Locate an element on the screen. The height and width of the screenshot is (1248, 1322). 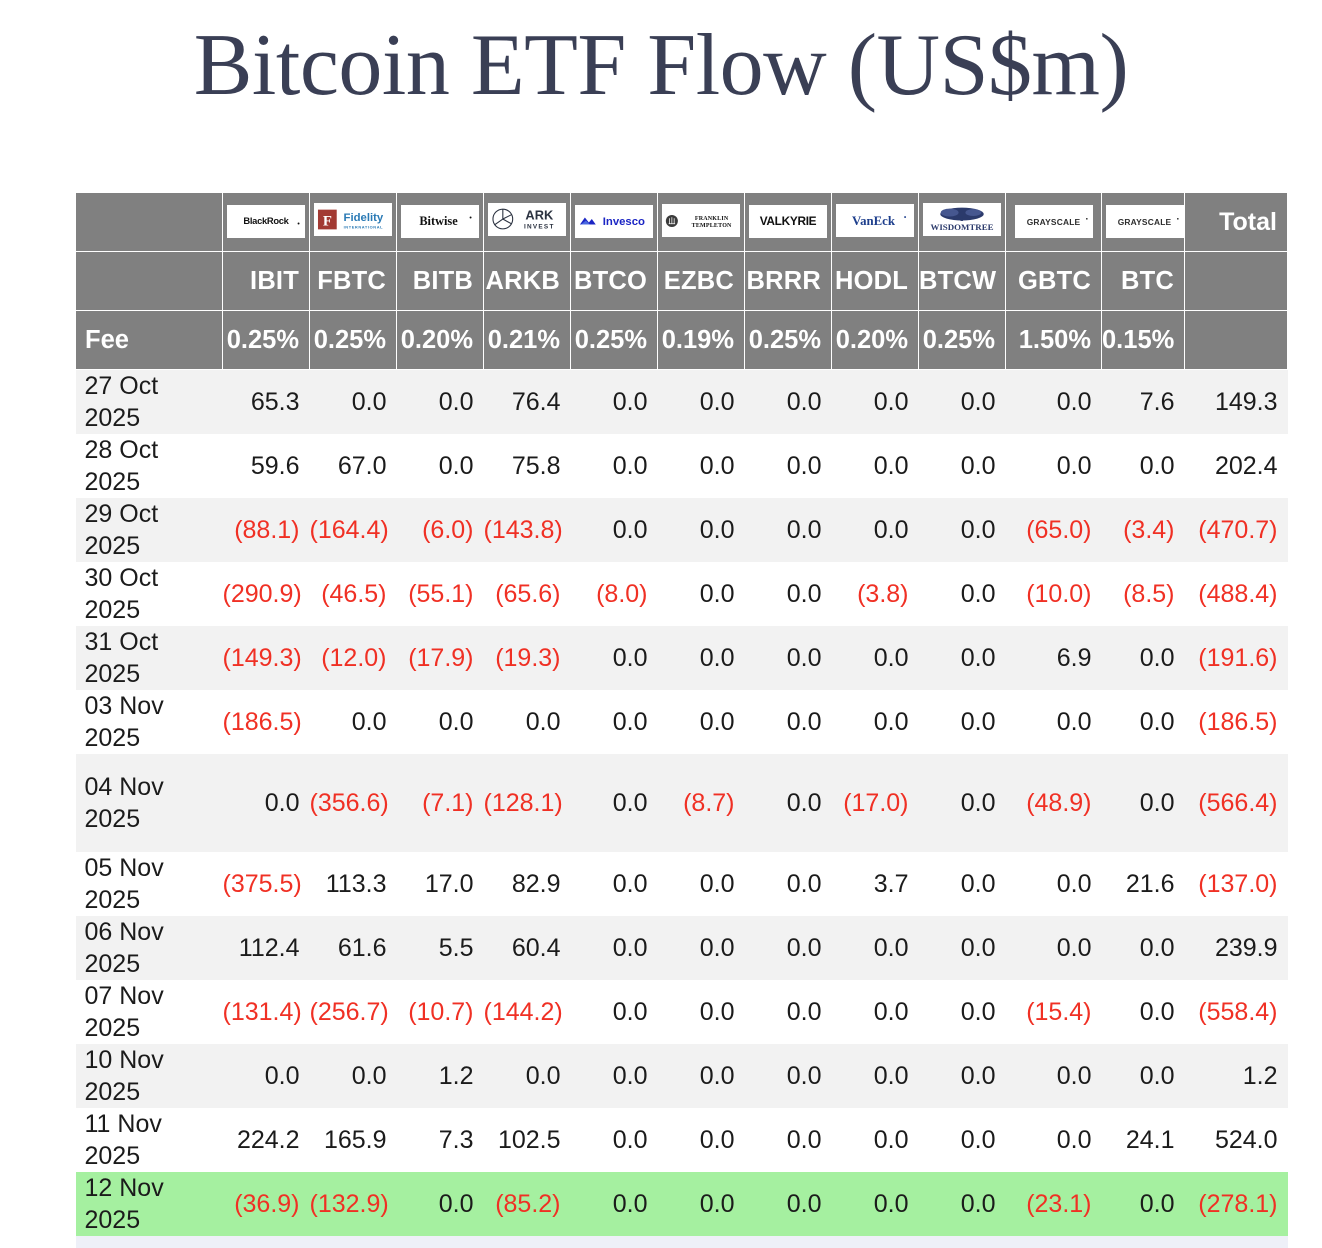
issuer-logo-cell-ibit: BlackRock is located at coordinates (266, 222).